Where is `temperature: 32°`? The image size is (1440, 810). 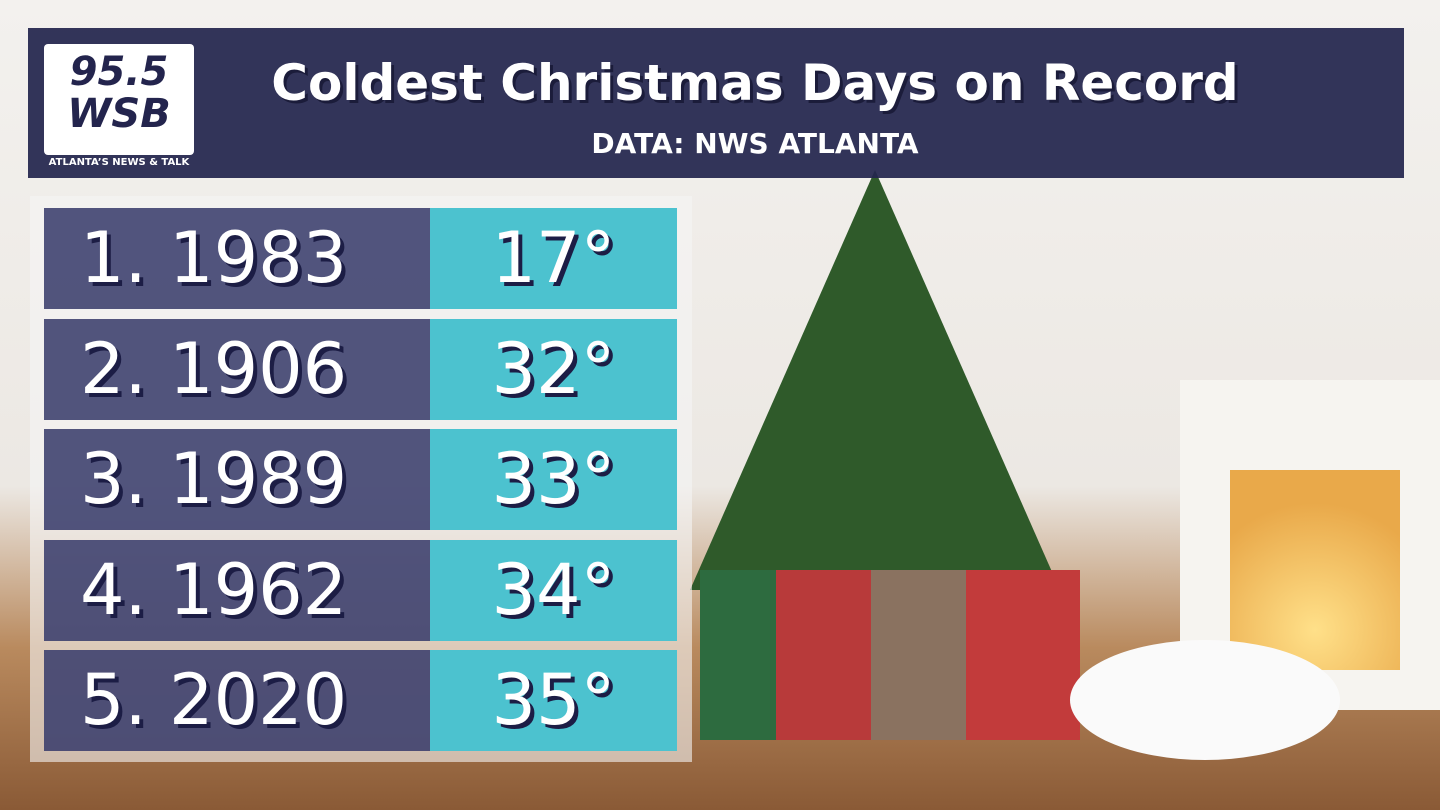 temperature: 32° is located at coordinates (553, 369).